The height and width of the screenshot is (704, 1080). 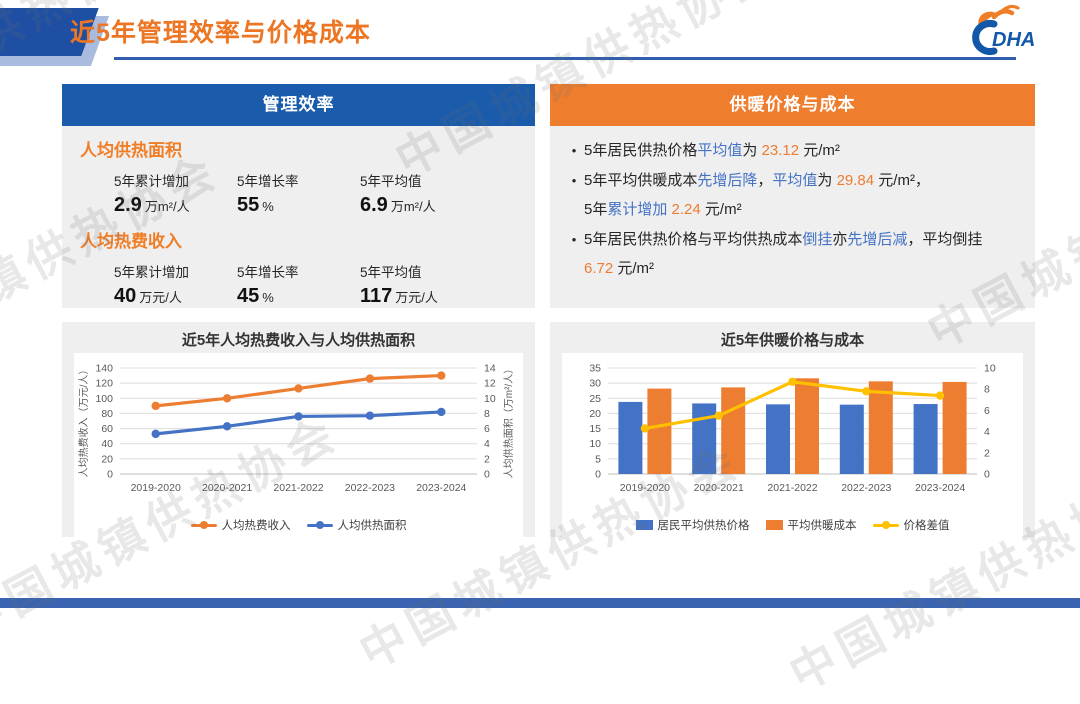 I want to click on stat-value: 2.9, so click(x=128, y=205).